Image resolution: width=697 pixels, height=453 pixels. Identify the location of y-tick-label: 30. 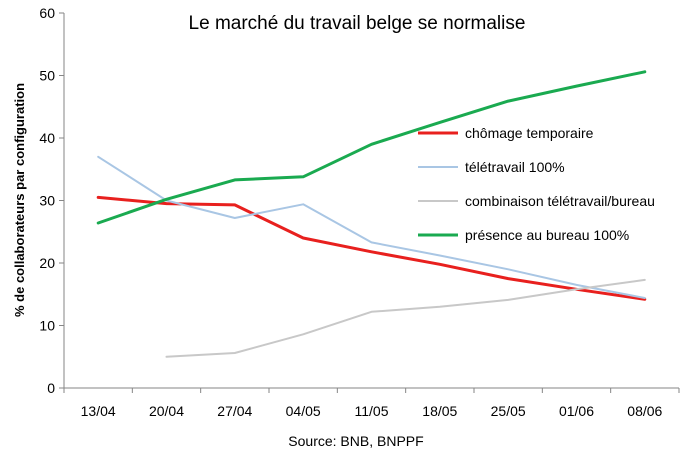
(47, 201).